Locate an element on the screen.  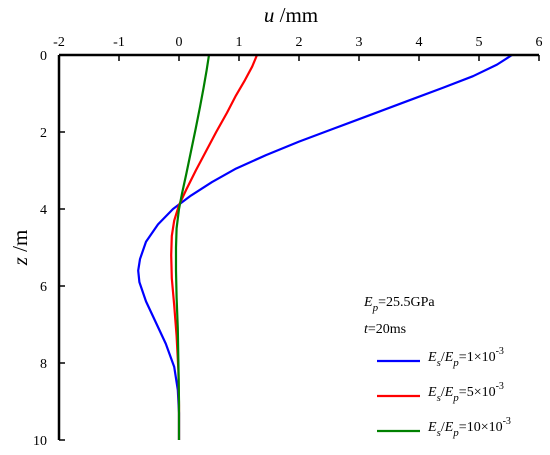
x-tick-label: 5 is located at coordinates (479, 42).